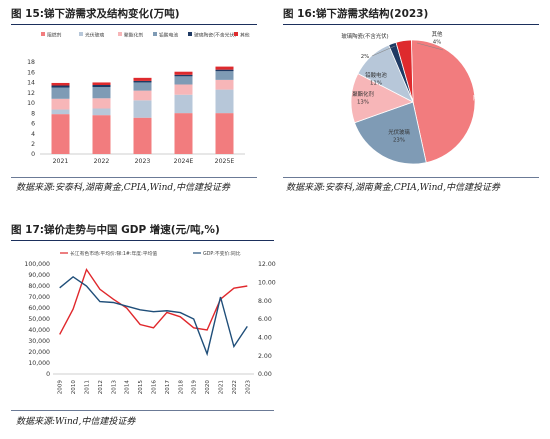  I want to click on fig17-right-tick-label: 10.00, so click(267, 283).